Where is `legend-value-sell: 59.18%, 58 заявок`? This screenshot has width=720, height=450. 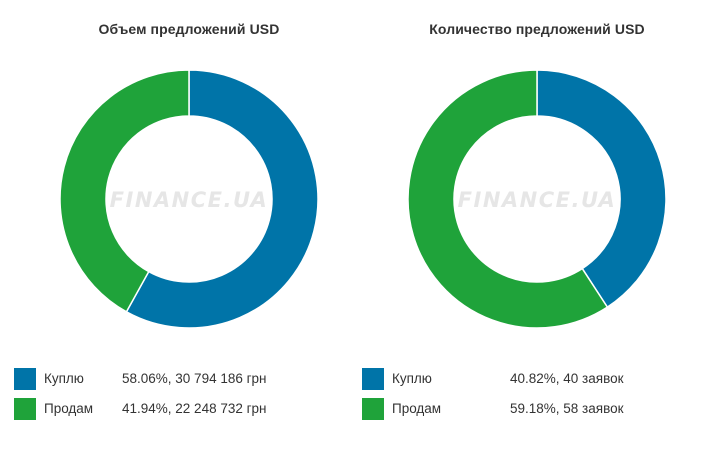
legend-value-sell: 59.18%, 58 заявок is located at coordinates (567, 408).